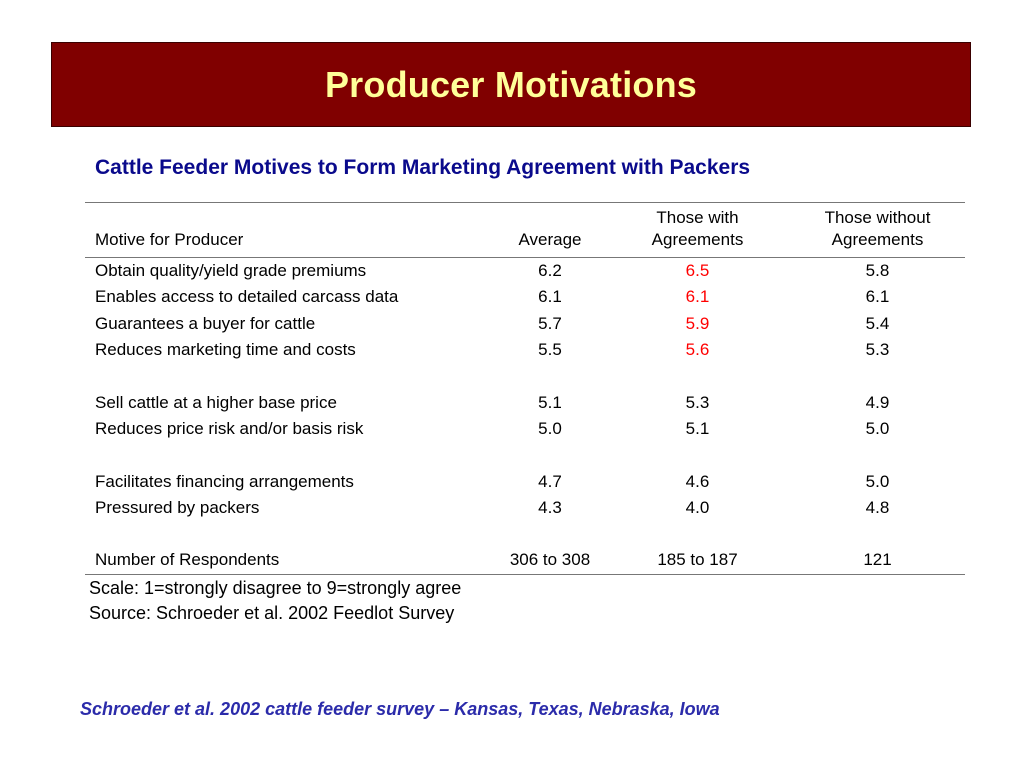 The width and height of the screenshot is (1024, 768). I want to click on without-agreements-cell: 5.8, so click(877, 271).